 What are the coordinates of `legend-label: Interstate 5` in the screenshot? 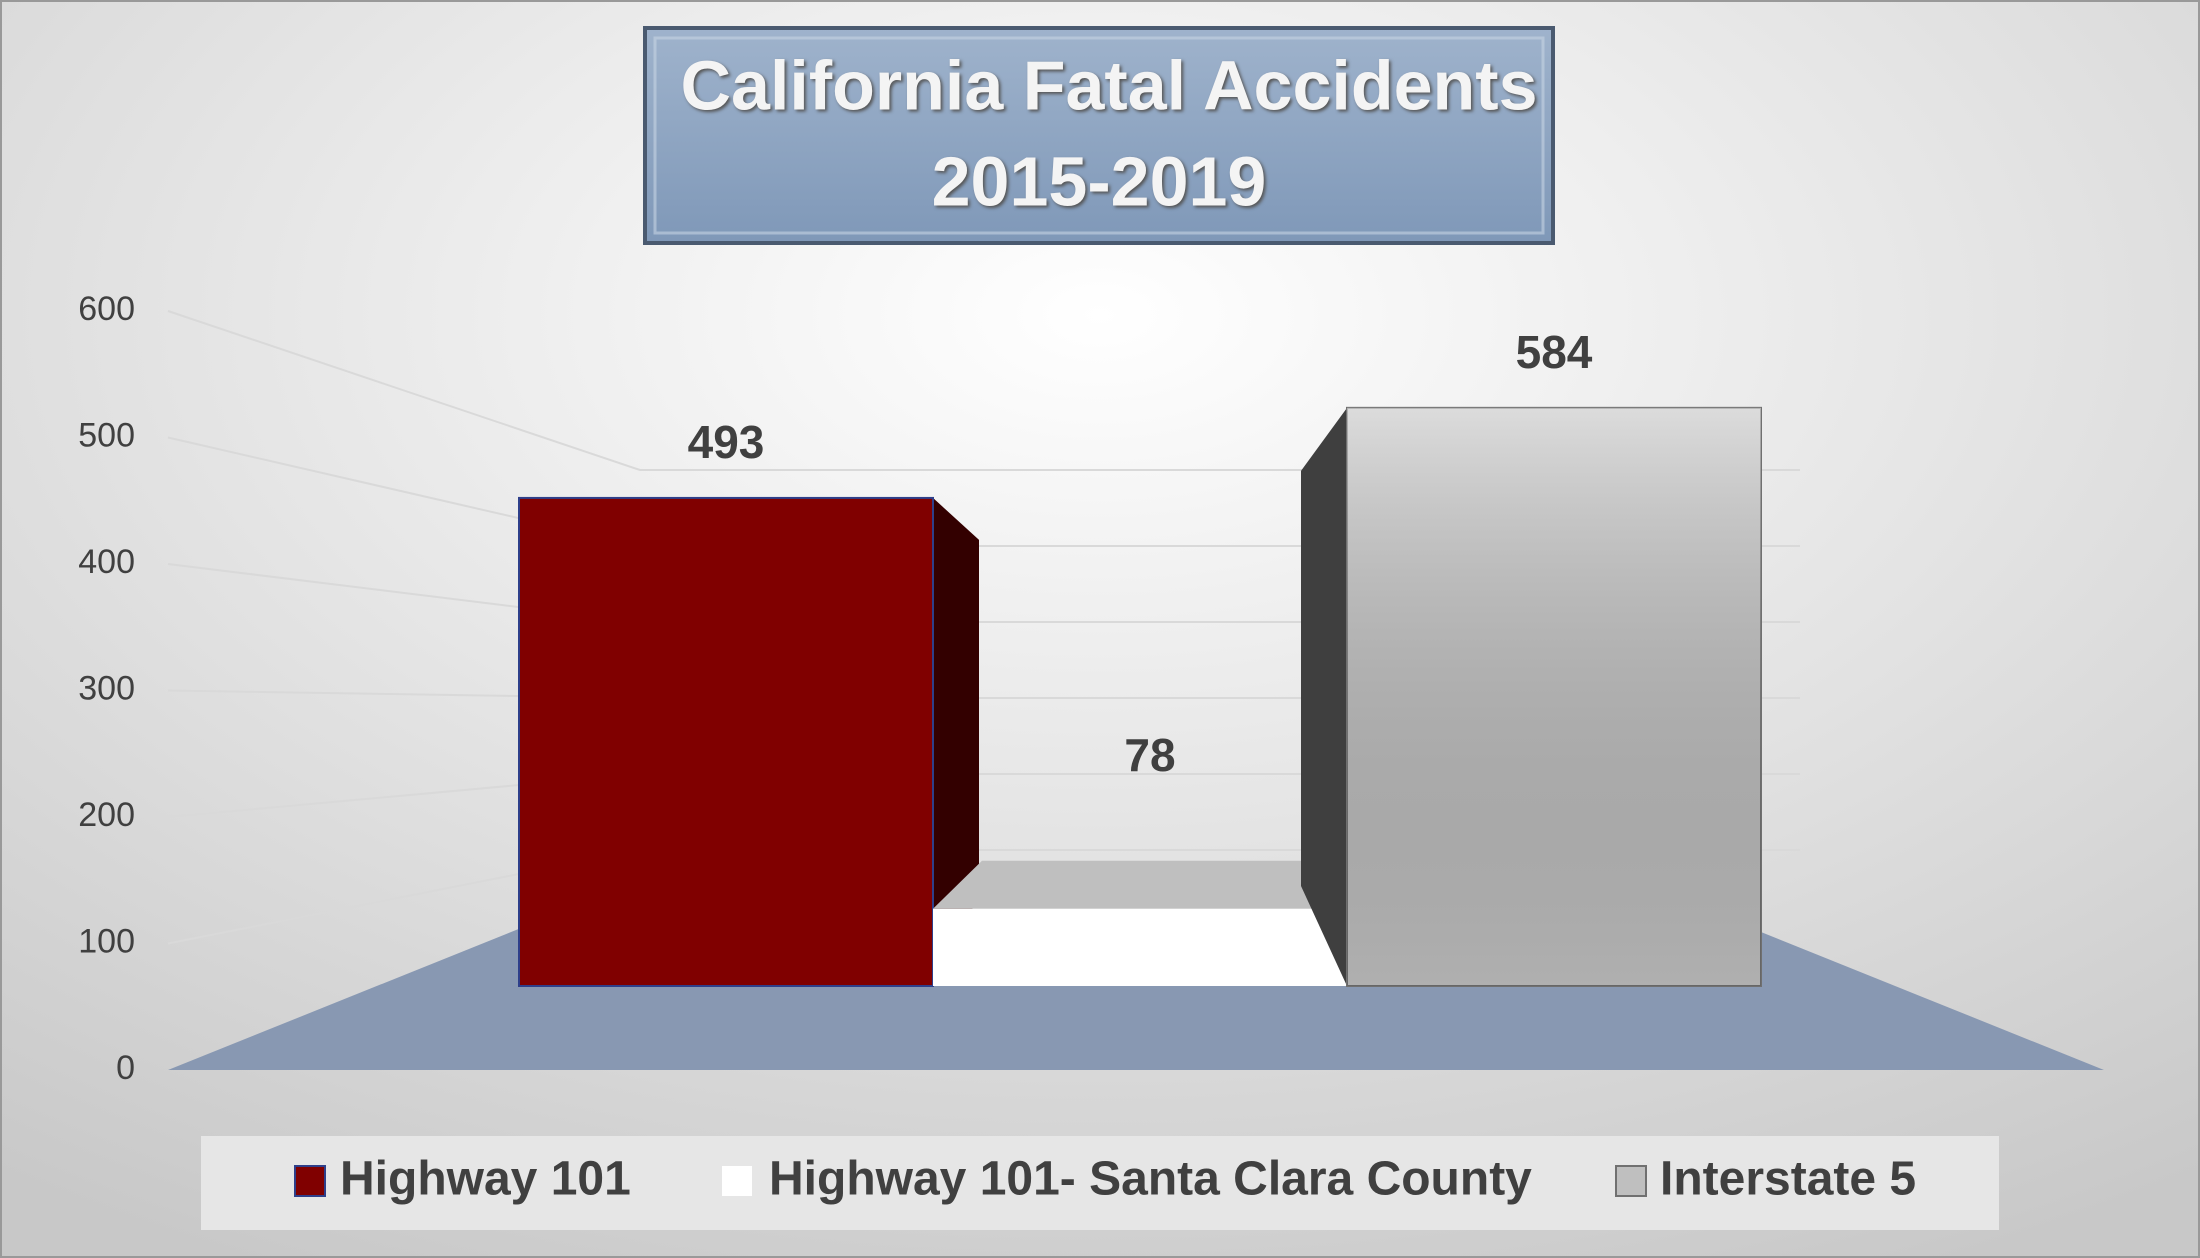 It's located at (1788, 1179).